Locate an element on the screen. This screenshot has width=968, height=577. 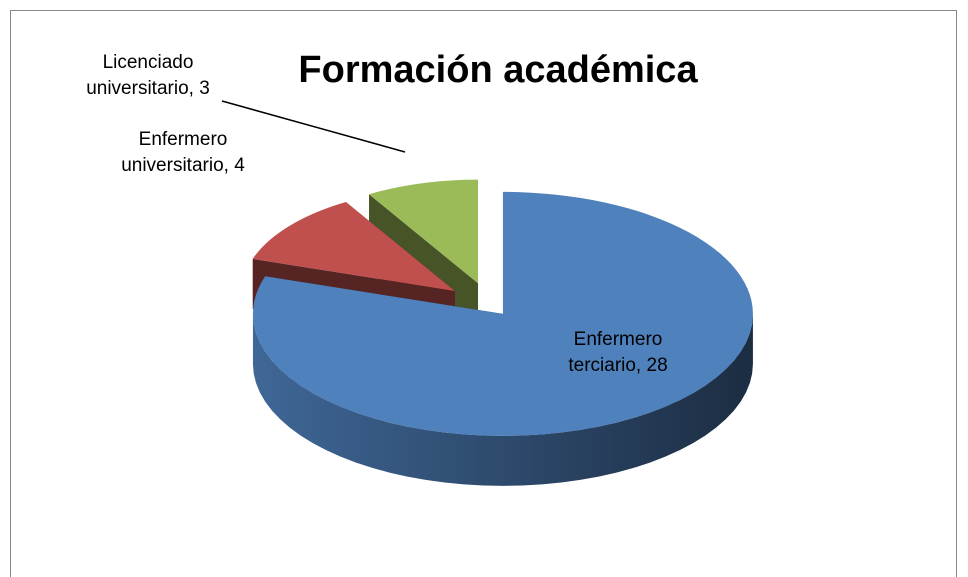
chart-title: Formación académica is located at coordinates (498, 70).